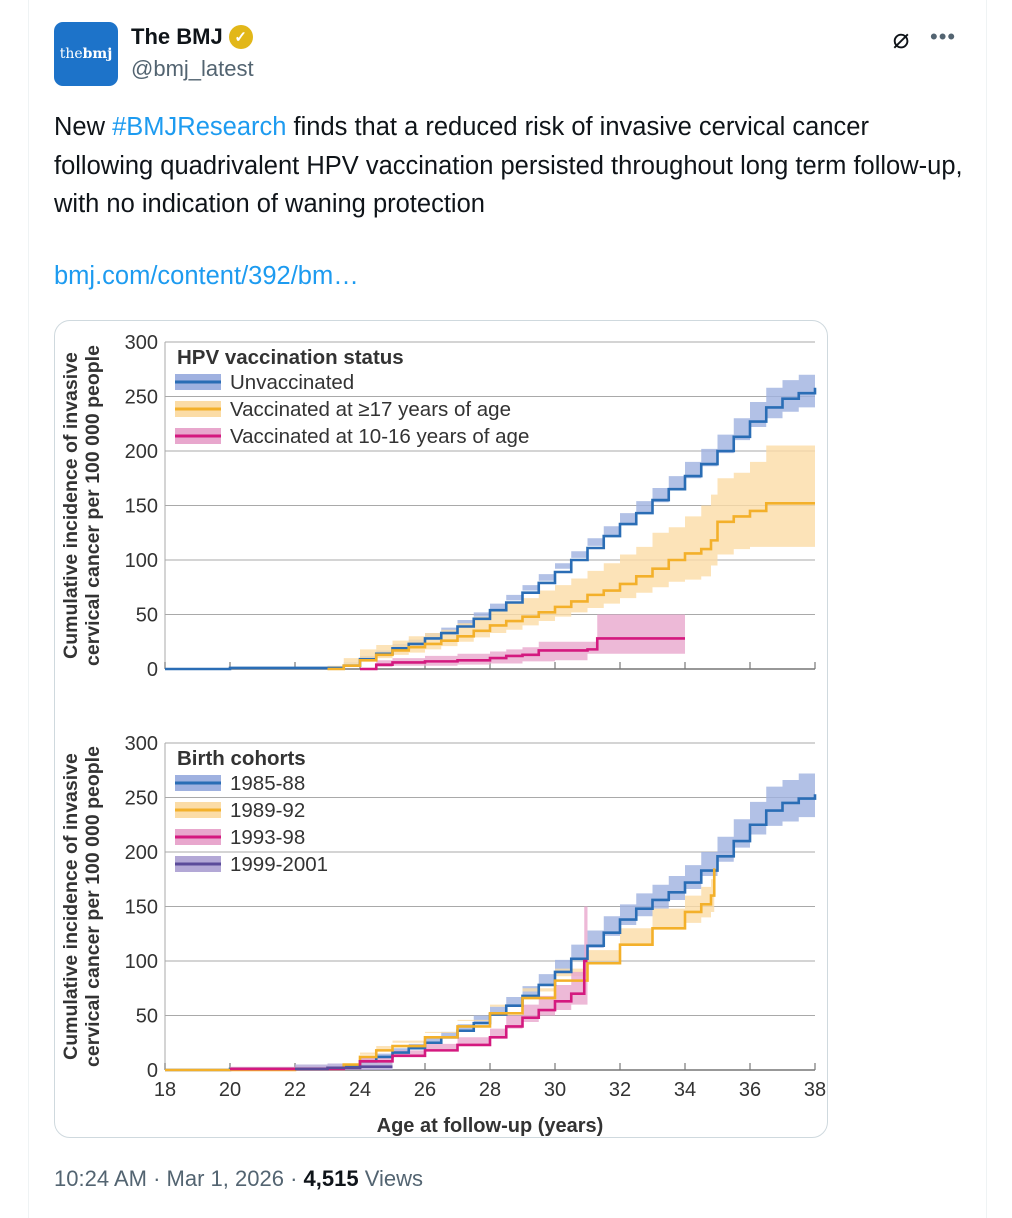  Describe the element at coordinates (97, 54) in the screenshot. I see `avatar-logo-bold: bmj` at that location.